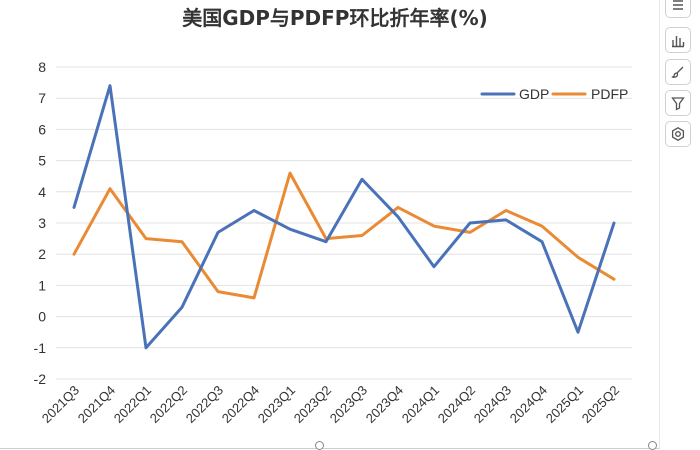 This screenshot has width=700, height=450. I want to click on bar-chart-icon, so click(678, 40).